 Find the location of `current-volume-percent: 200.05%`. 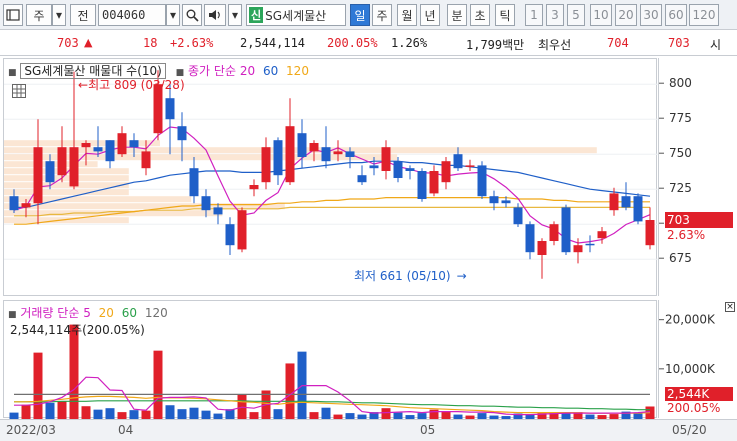

current-volume-percent: 200.05% is located at coordinates (694, 408).